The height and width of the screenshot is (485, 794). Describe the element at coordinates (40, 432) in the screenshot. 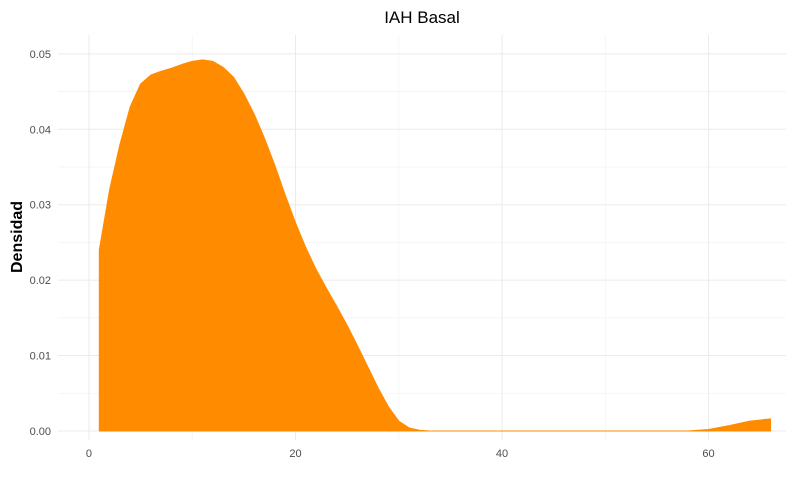

I see `y-tick-label: 0.00` at that location.